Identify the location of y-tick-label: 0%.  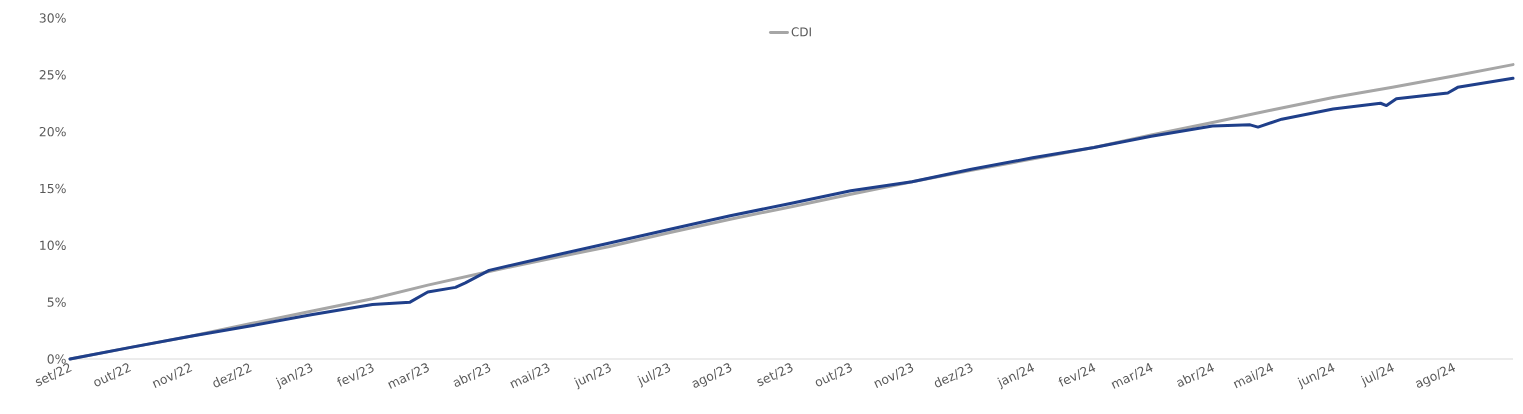
(56, 359).